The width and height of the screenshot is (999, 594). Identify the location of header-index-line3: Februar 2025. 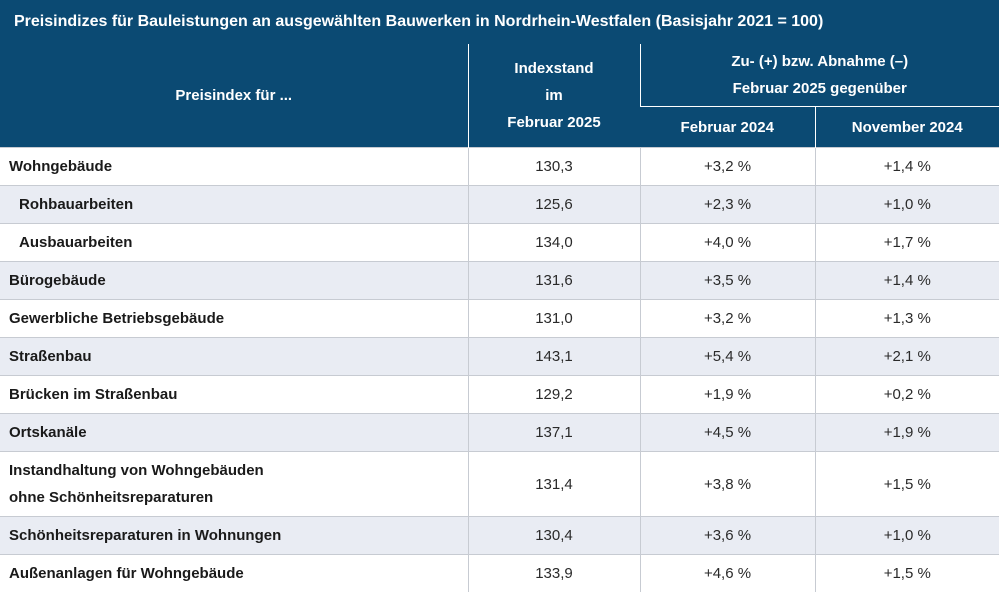
(554, 122).